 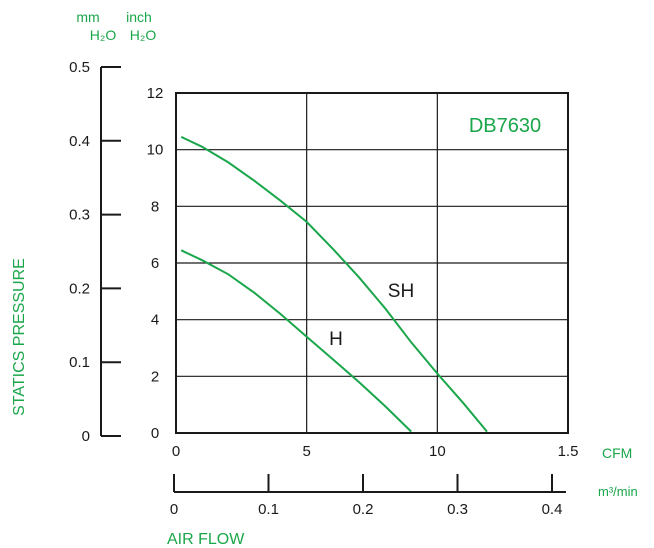 I want to click on x-tick-label: 0, so click(x=176, y=451).